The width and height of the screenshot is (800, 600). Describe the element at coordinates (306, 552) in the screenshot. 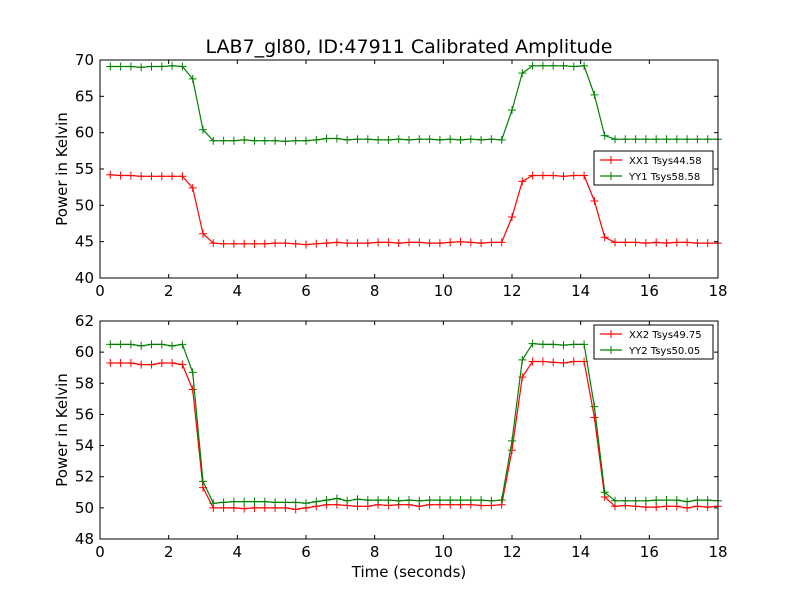

I see `x-tick-label: 6` at that location.